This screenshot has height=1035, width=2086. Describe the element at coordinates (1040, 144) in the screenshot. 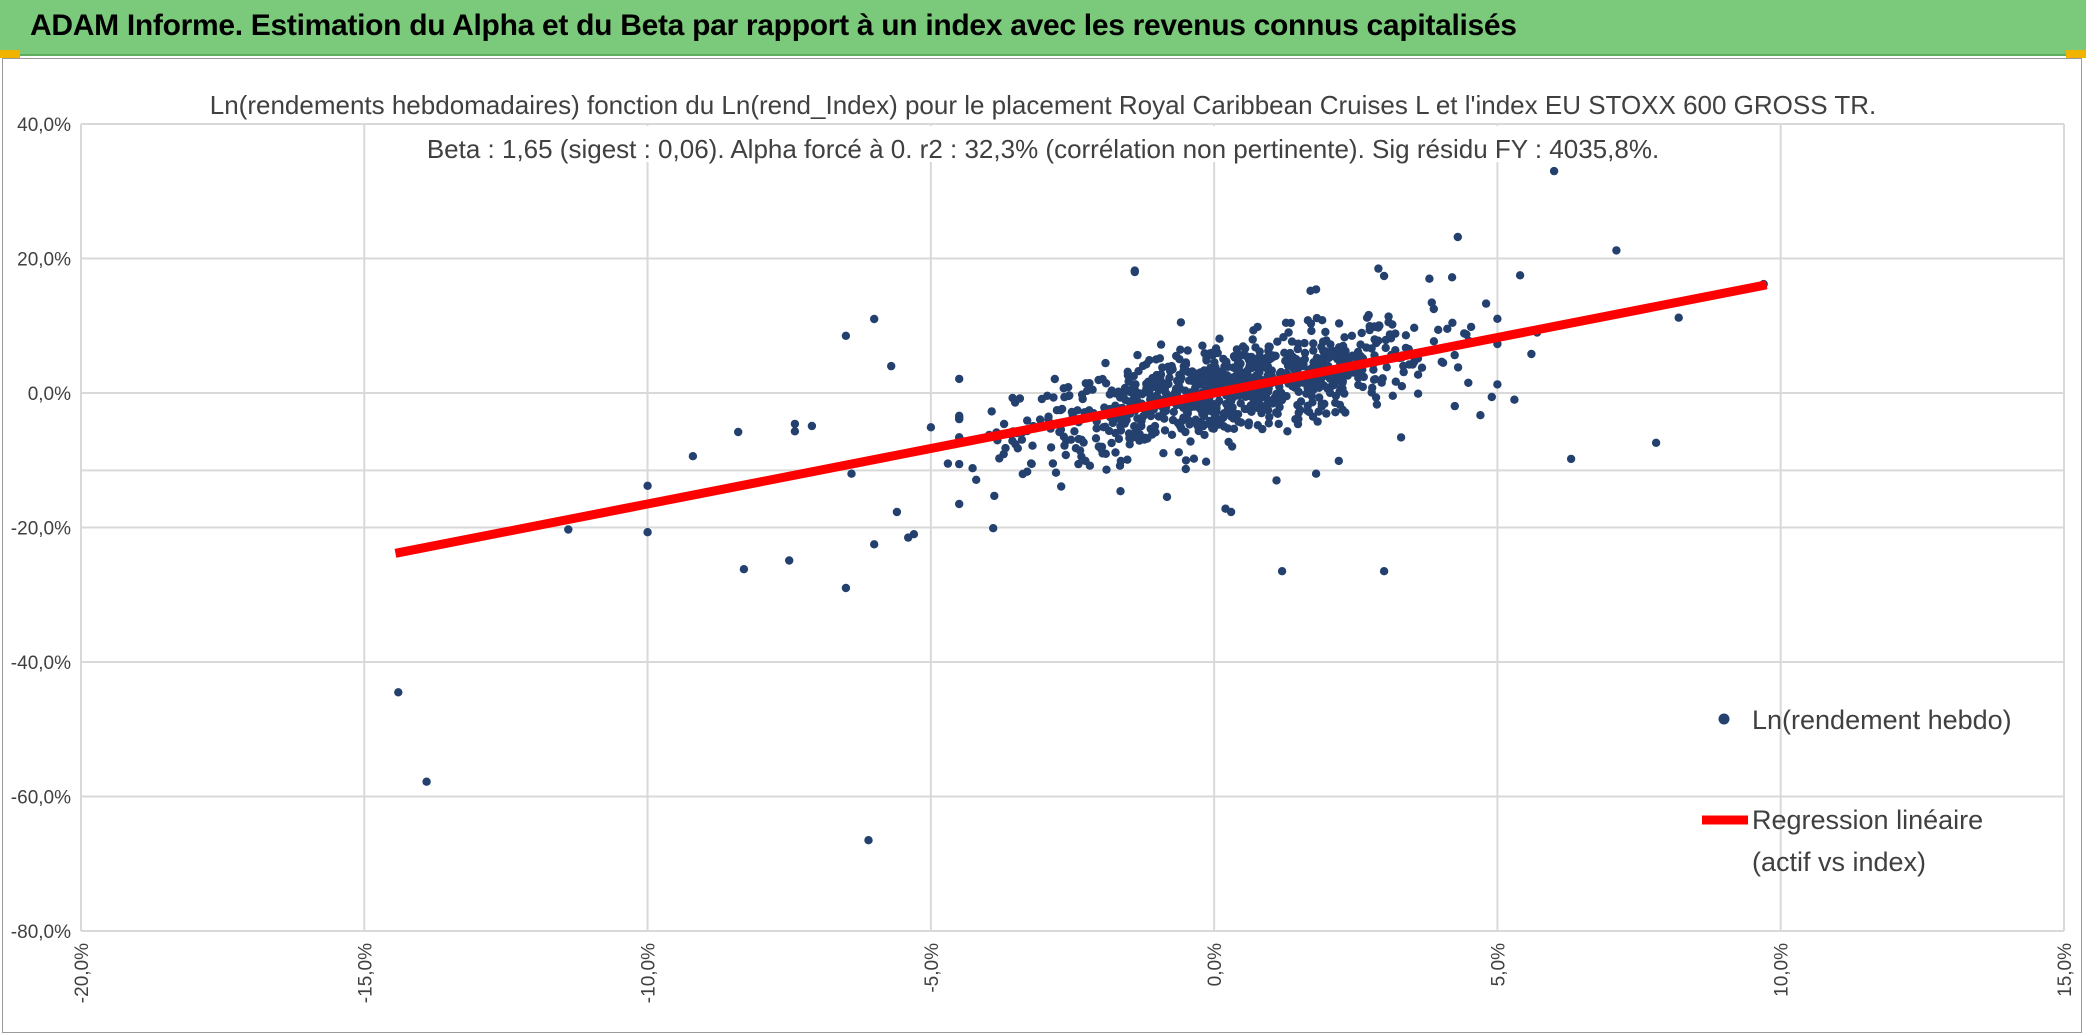

I see `title-line2-bg` at that location.